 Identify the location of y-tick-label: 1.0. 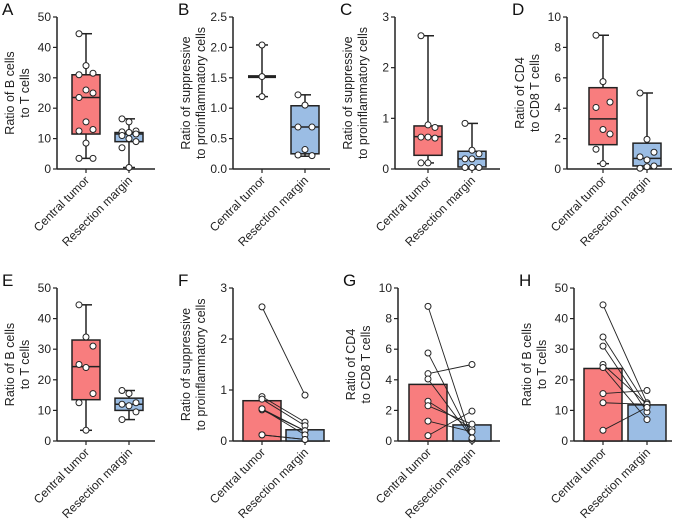
(218, 108).